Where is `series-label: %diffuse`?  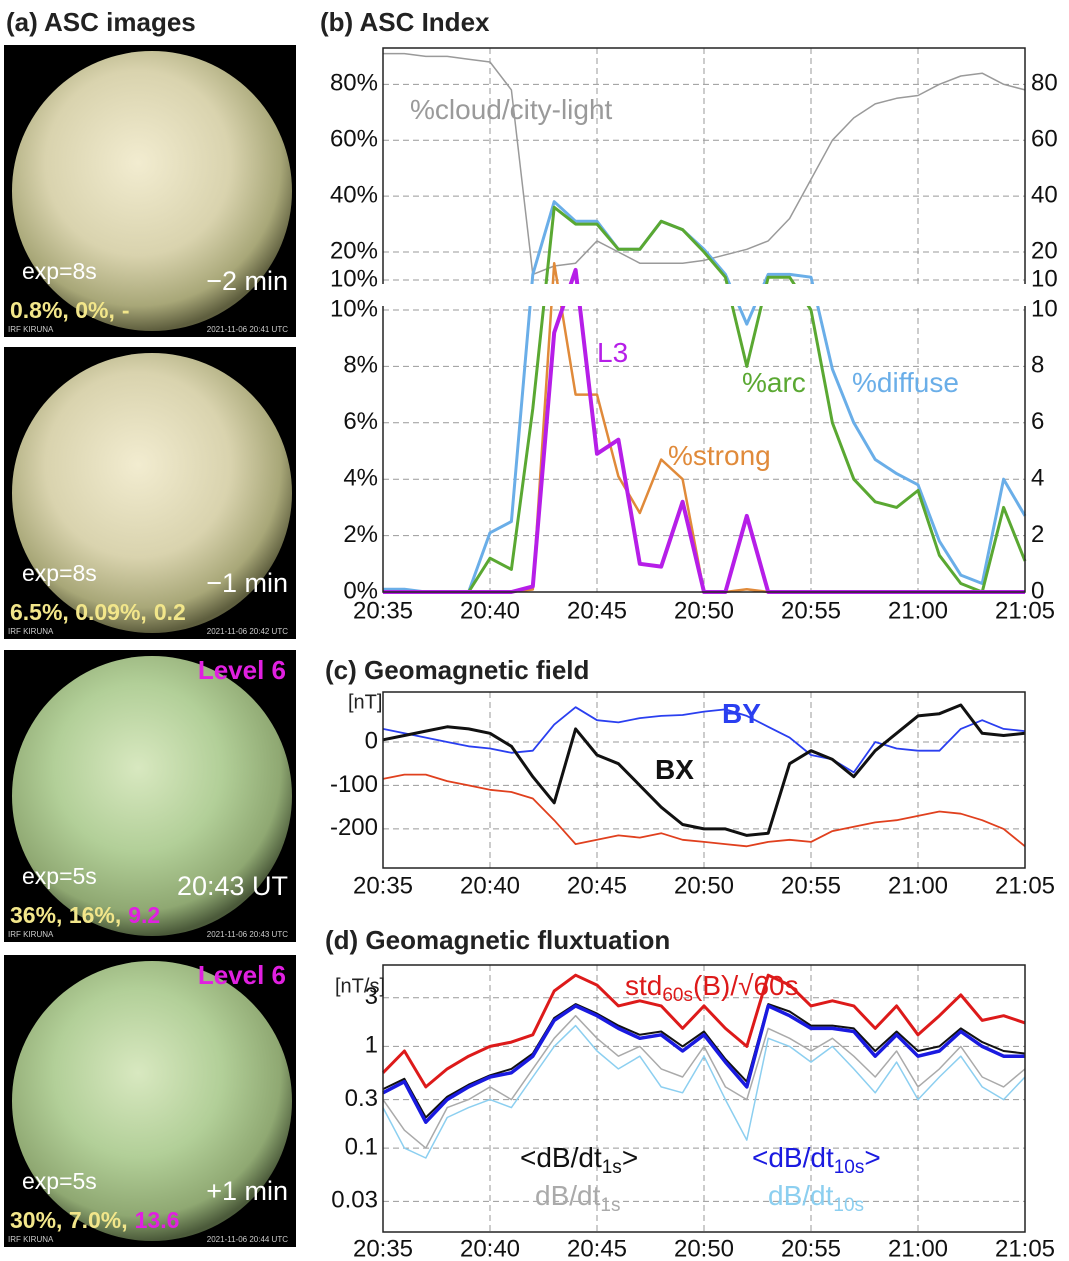
series-label: %diffuse is located at coordinates (905, 382).